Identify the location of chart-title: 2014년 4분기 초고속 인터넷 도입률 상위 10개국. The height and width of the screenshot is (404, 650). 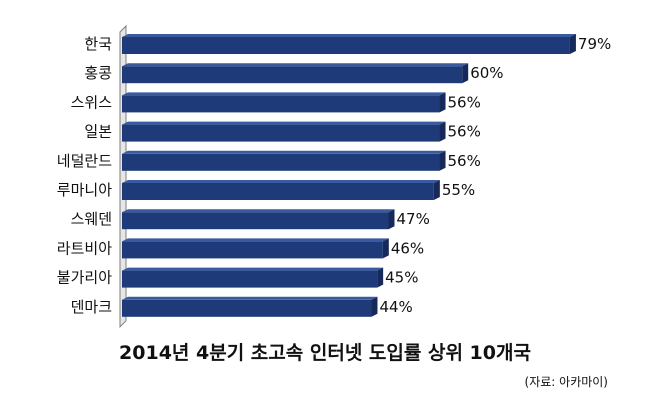
(325, 353).